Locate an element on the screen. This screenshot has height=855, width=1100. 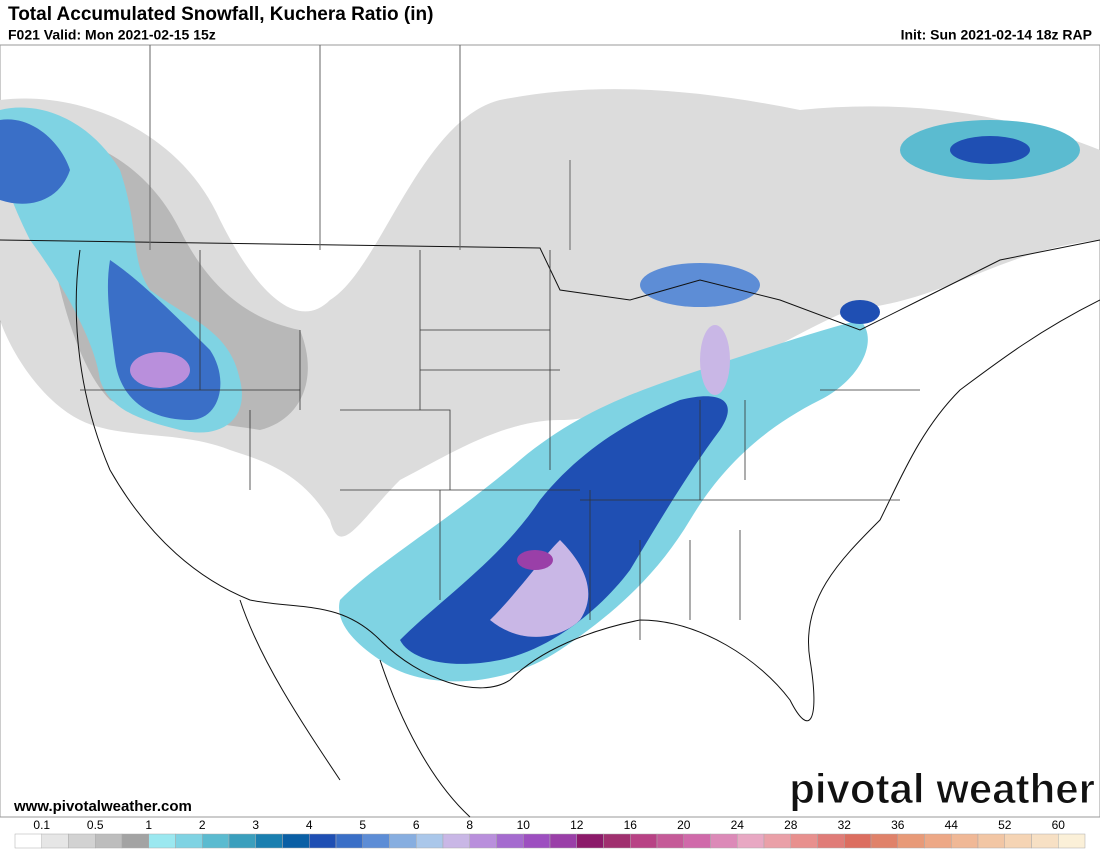
colorbar-label: 20 is located at coordinates (684, 825).